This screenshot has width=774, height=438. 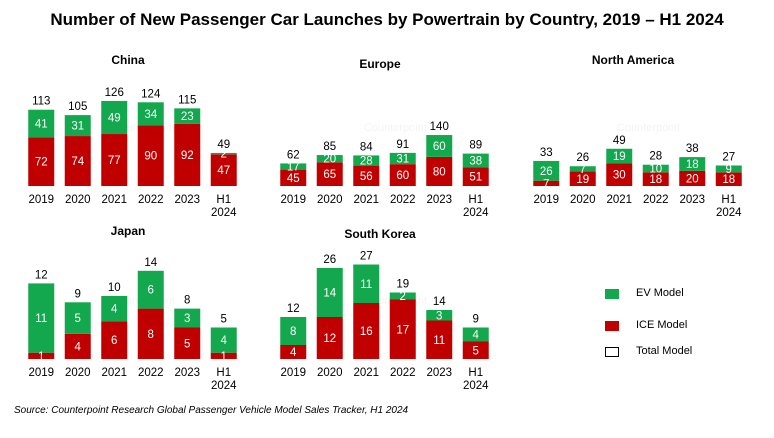 What do you see at coordinates (439, 316) in the screenshot?
I see `south-korea-label-ev: 3` at bounding box center [439, 316].